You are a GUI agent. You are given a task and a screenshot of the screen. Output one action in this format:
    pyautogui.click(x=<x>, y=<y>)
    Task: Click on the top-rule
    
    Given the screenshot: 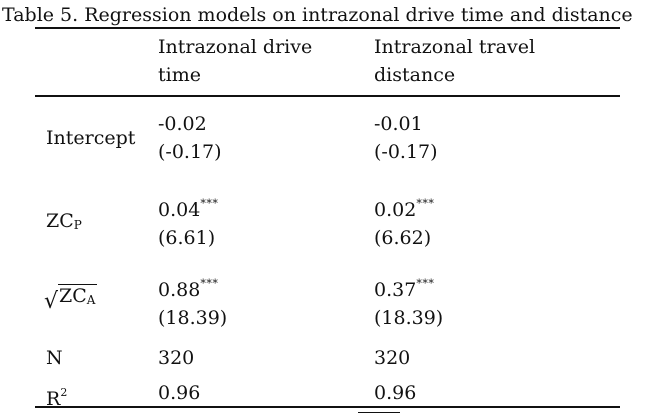 What is the action you would take?
    pyautogui.click(x=327, y=28)
    